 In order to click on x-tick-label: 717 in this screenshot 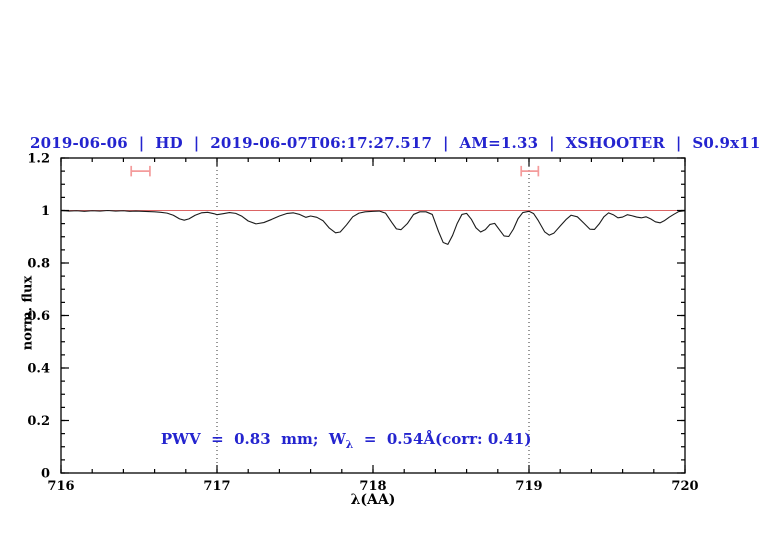, I will do `click(216, 486)`.